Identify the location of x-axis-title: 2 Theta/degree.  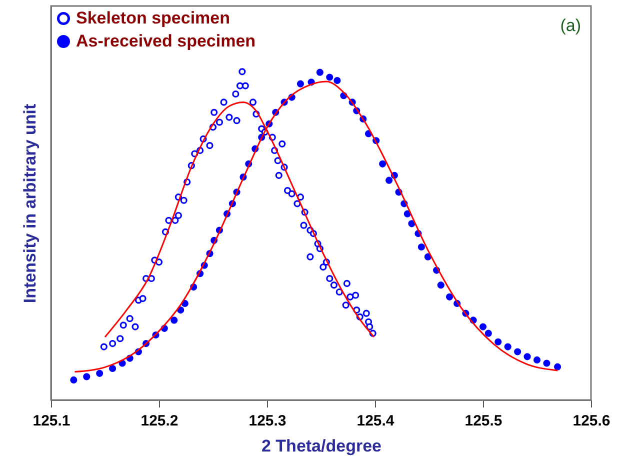
(322, 446).